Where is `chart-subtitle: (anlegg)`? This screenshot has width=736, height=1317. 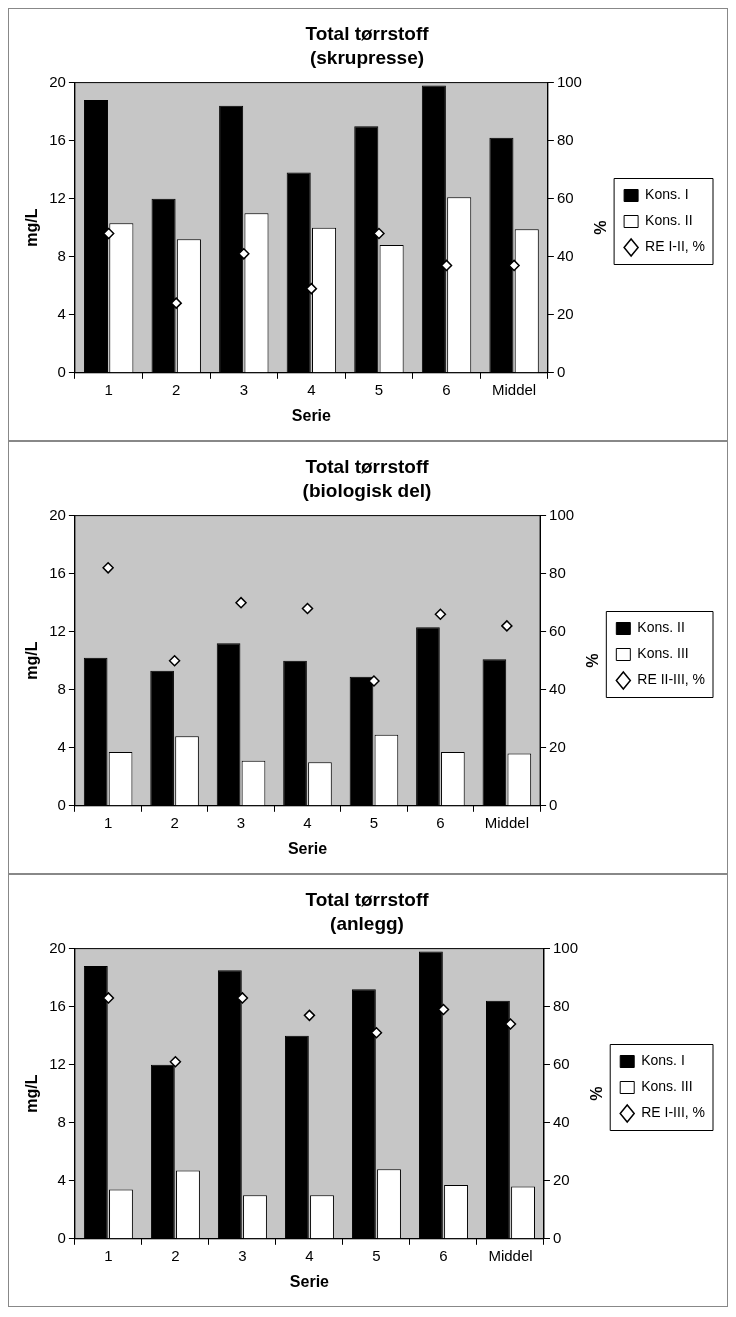
chart-subtitle: (anlegg) is located at coordinates (367, 924).